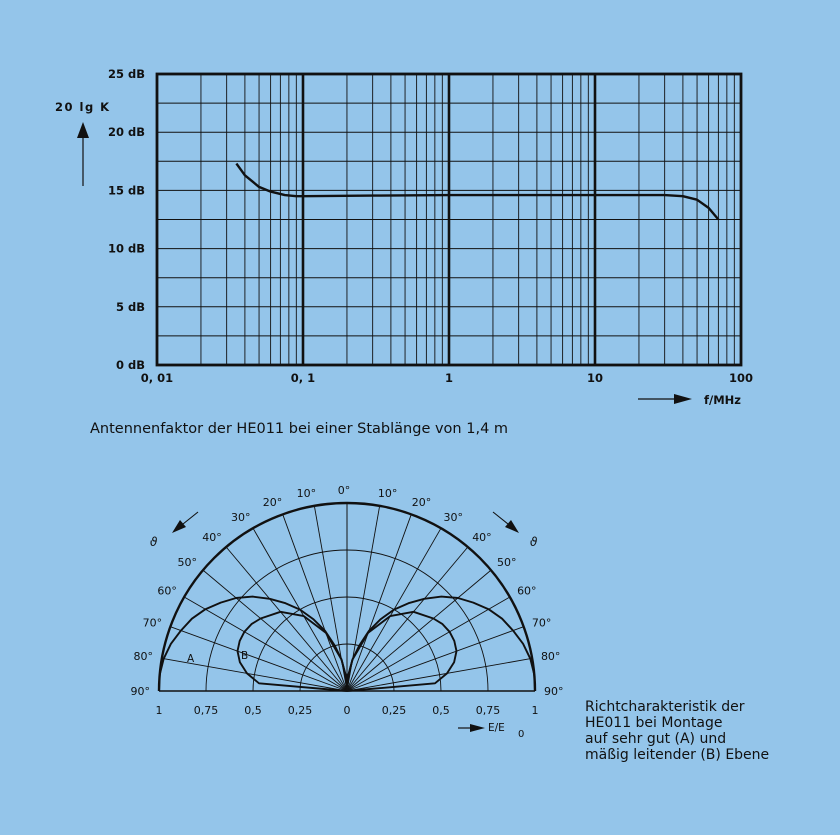 The image size is (840, 835). Describe the element at coordinates (534, 542) in the screenshot. I see `theta-symbol-right: ϑ` at that location.